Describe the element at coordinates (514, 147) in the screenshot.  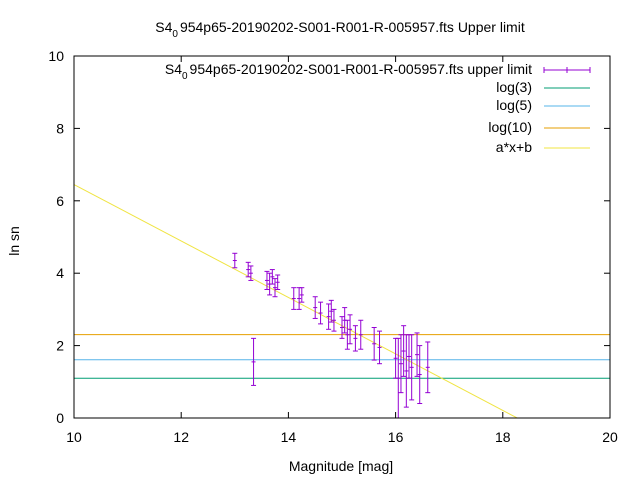
I see `legend-label-fit: a*x+b` at that location.